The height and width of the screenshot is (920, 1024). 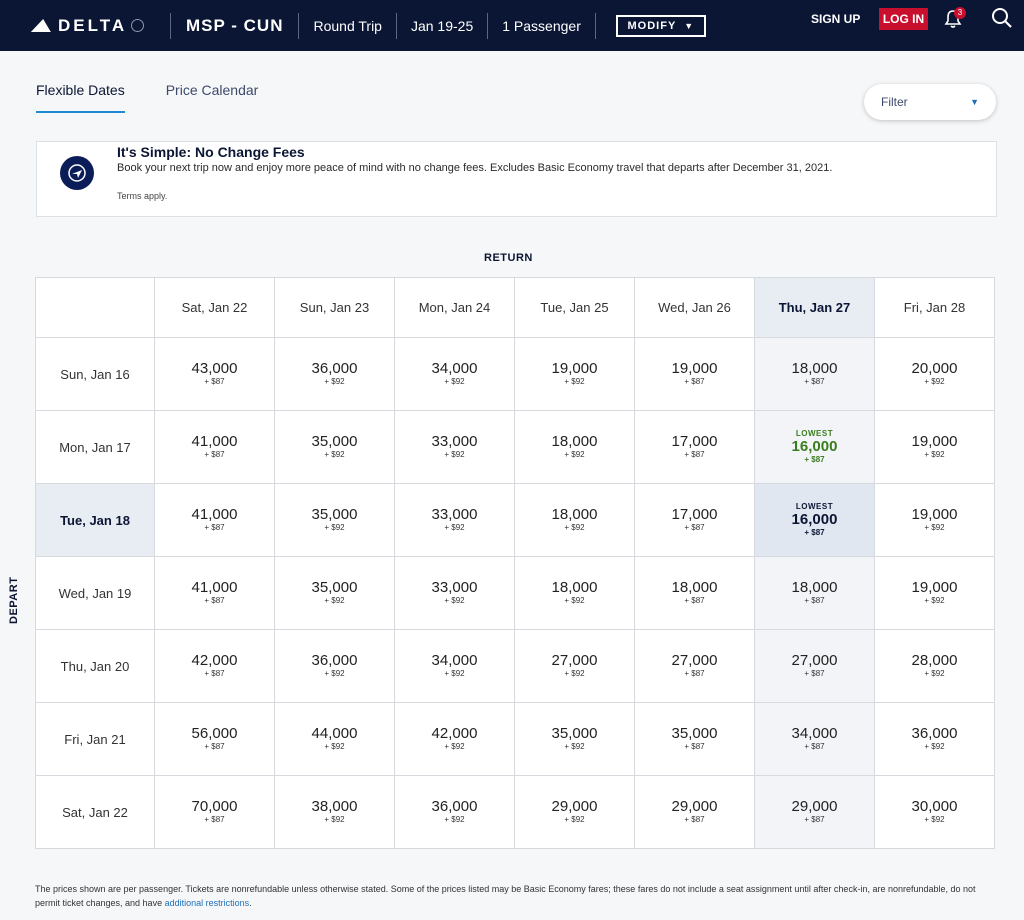 What do you see at coordinates (212, 90) in the screenshot?
I see `tab-price-calendar: Price Calendar` at bounding box center [212, 90].